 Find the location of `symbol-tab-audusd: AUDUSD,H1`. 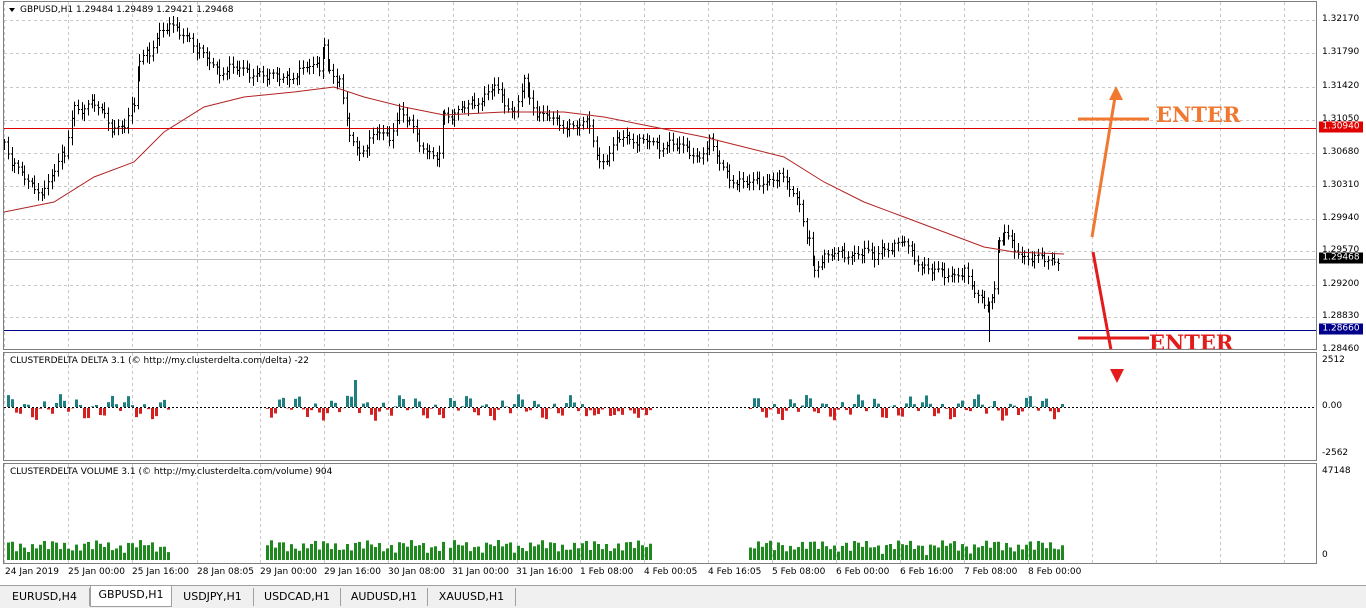

symbol-tab-audusd: AUDUSD,H1 is located at coordinates (384, 597).